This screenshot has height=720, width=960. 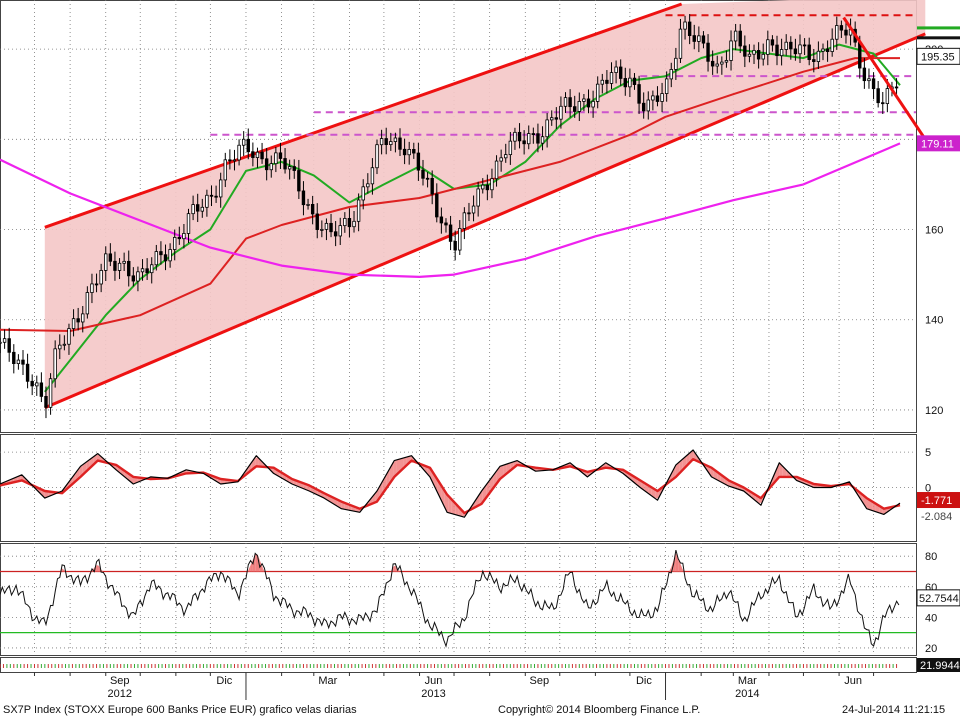 What do you see at coordinates (327, 681) in the screenshot?
I see `x-tick-label: Mar` at bounding box center [327, 681].